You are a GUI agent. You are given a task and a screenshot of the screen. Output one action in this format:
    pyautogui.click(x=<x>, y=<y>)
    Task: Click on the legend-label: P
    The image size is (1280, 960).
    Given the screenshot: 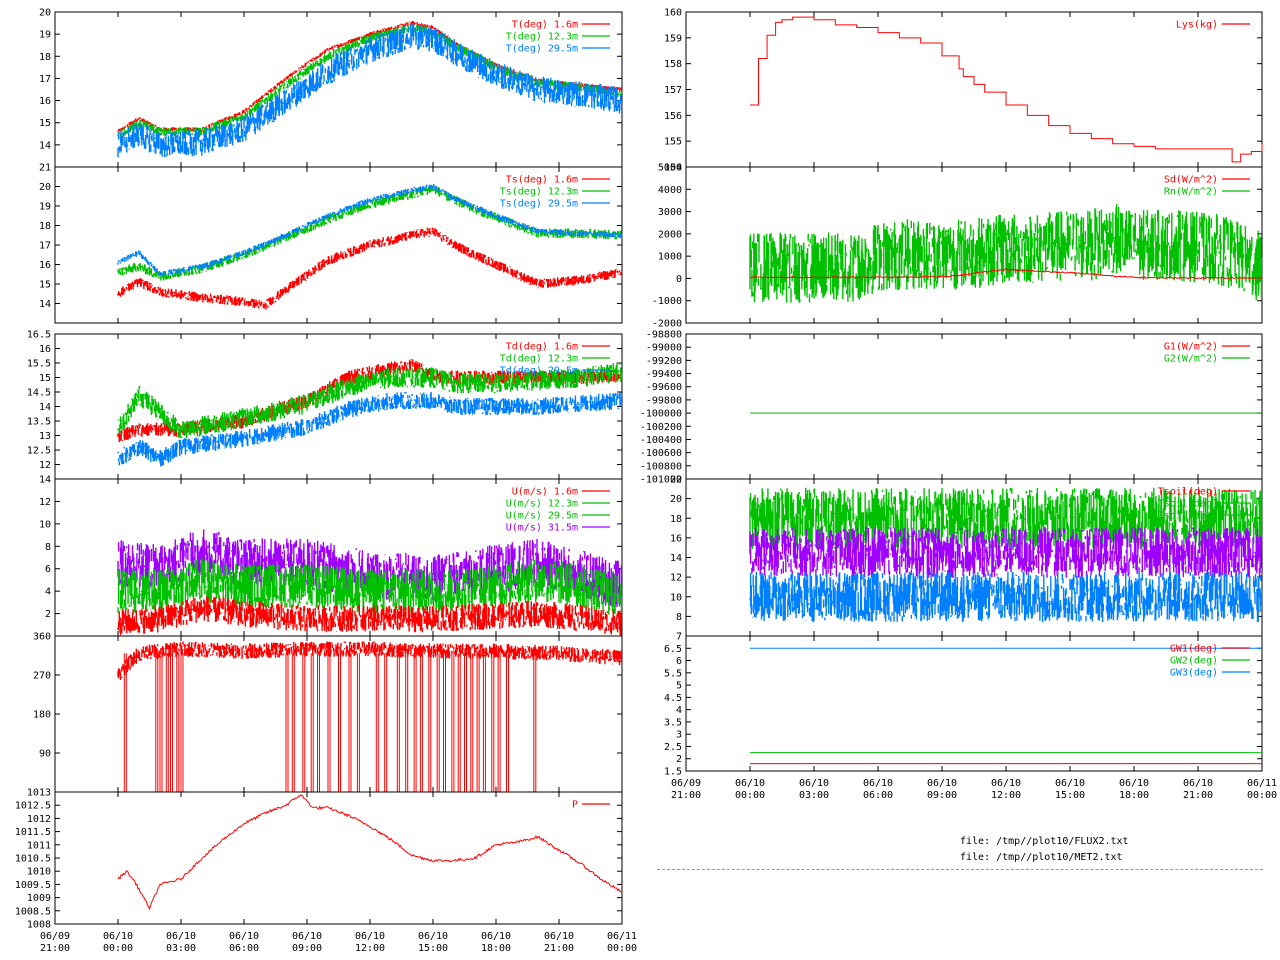 What is the action you would take?
    pyautogui.click(x=575, y=805)
    